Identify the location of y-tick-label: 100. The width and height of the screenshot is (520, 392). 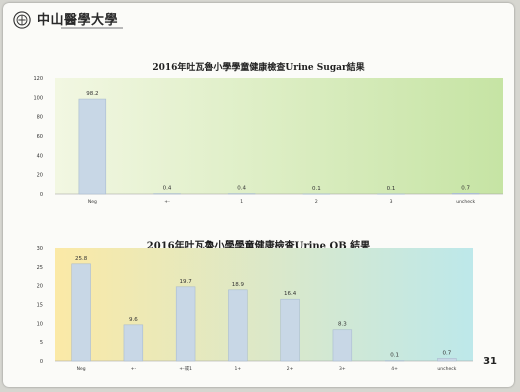
(38, 98).